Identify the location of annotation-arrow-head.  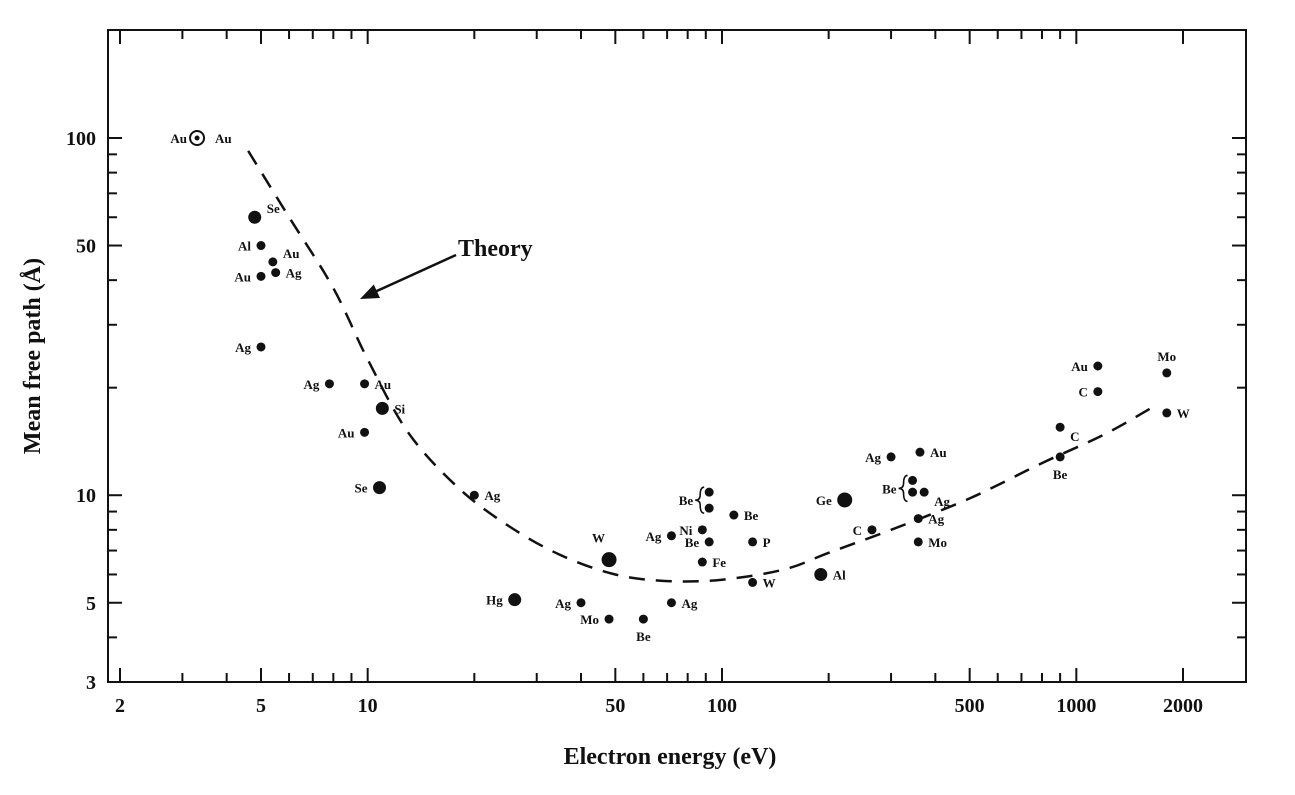
(370, 291).